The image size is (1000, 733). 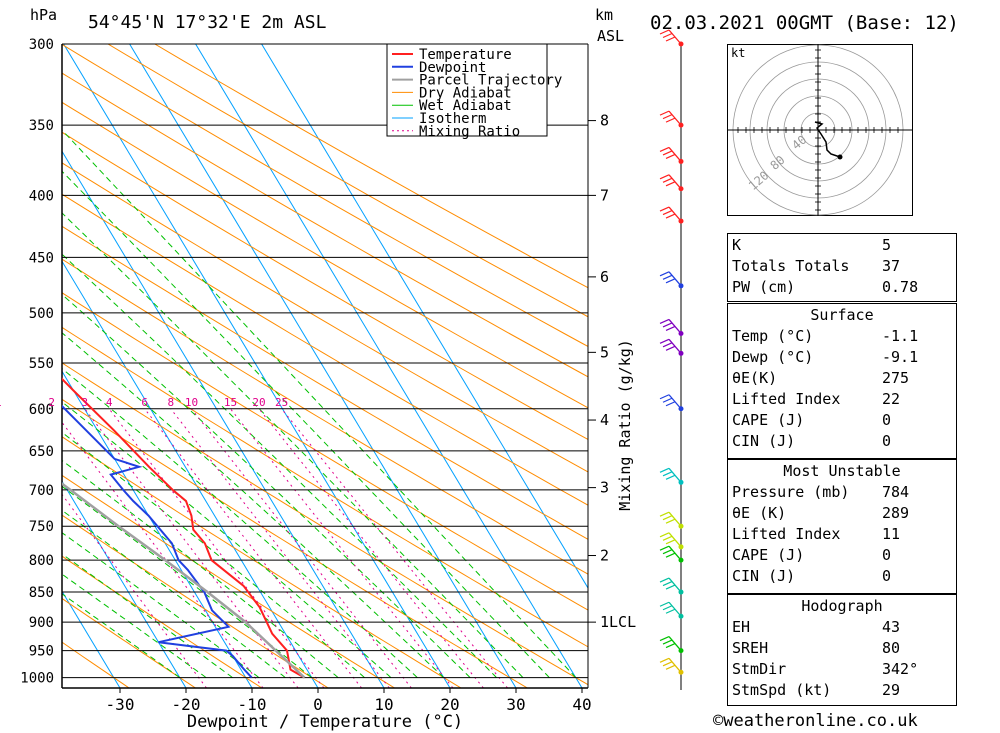 I want to click on index-label: PW (cm), so click(x=764, y=286).